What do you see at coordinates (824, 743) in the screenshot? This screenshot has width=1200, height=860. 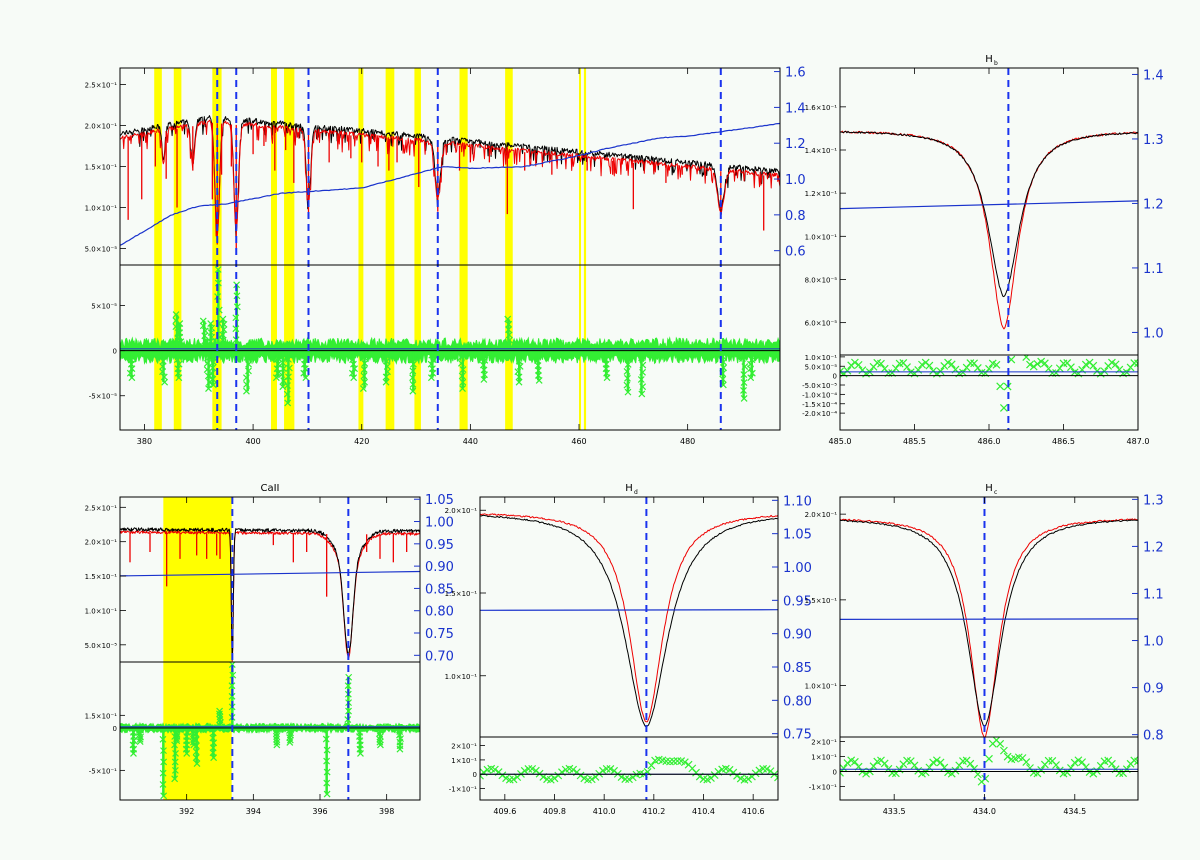 I see `residual-tick-label: 2×10⁻¹` at bounding box center [824, 743].